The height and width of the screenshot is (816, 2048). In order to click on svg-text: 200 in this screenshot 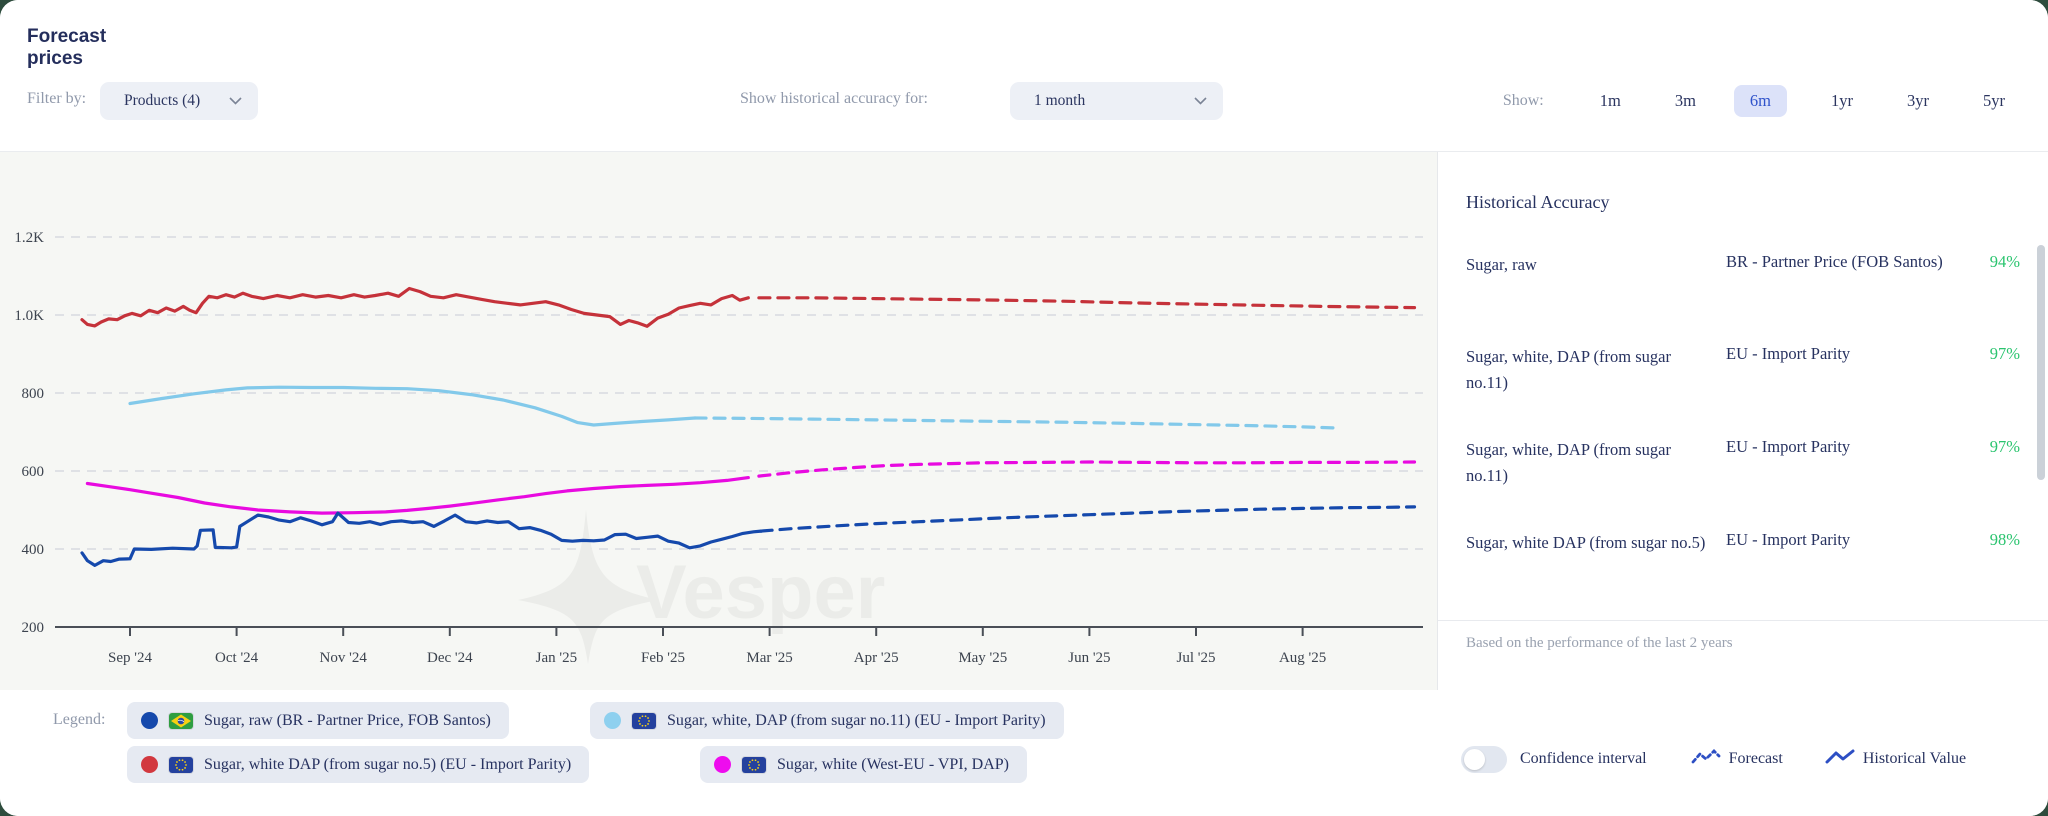, I will do `click(33, 628)`.